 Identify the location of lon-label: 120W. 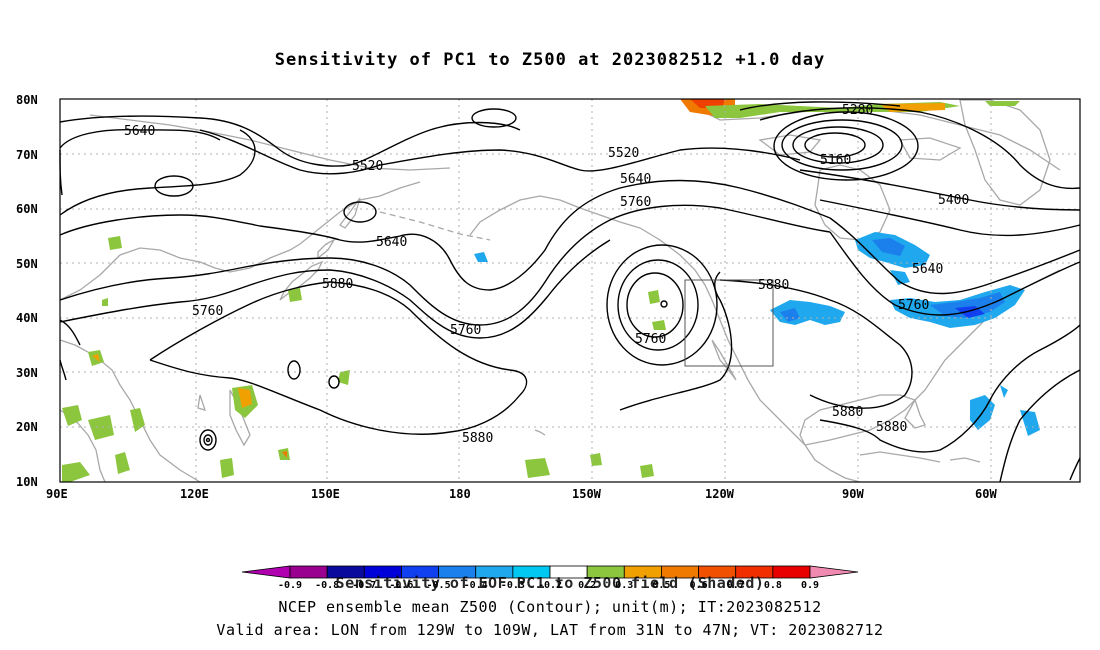
(720, 494).